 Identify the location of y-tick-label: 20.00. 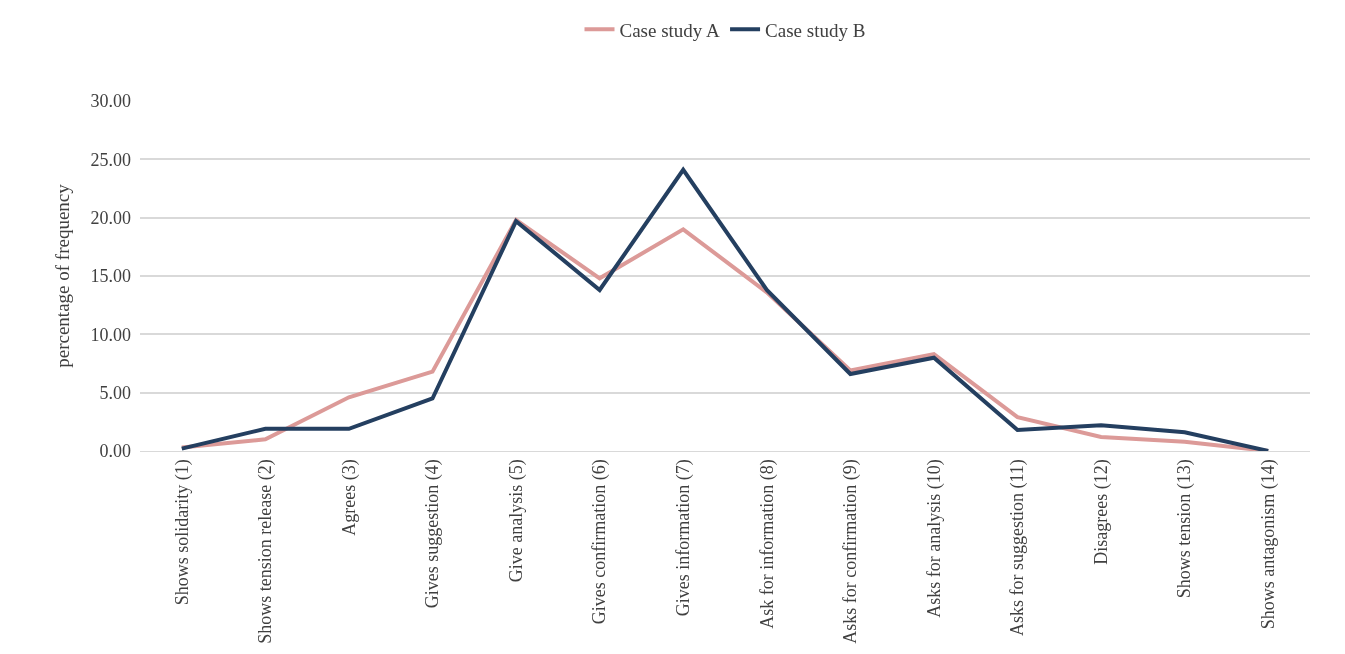
(110, 217).